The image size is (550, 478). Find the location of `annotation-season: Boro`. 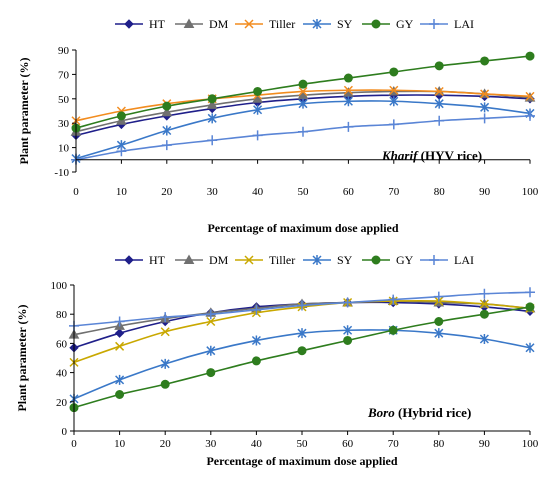

annotation-season: Boro is located at coordinates (381, 412).